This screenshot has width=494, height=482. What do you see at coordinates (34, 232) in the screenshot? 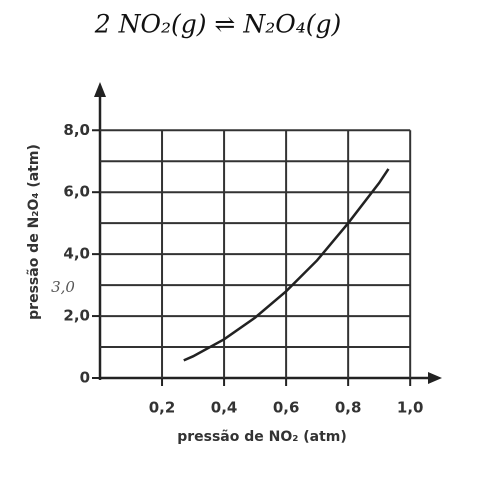
I see `y-axis-label: pressão de N₂O₄ (atm)` at bounding box center [34, 232].